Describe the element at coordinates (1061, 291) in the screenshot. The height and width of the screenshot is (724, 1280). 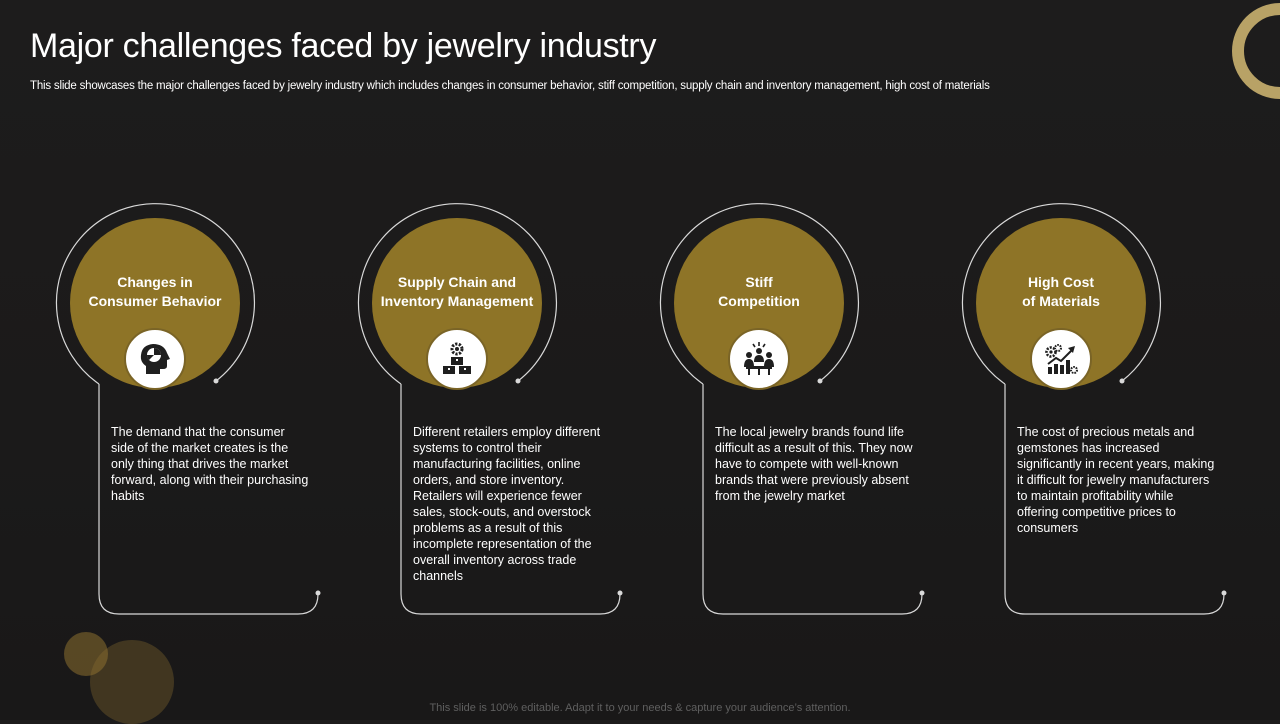
I see `card-heading: High Cost of Materials` at that location.